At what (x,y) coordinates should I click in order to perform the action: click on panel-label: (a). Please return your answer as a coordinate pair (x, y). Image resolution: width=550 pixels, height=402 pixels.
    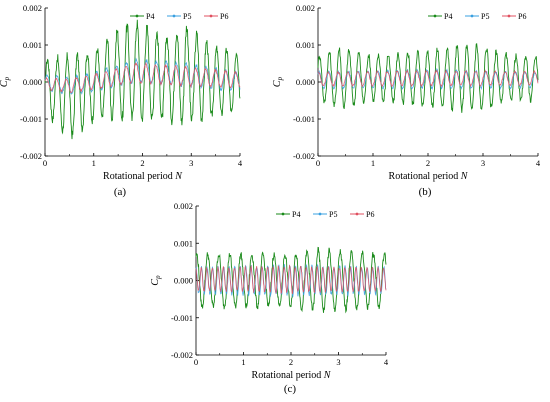
    Looking at the image, I should click on (120, 192).